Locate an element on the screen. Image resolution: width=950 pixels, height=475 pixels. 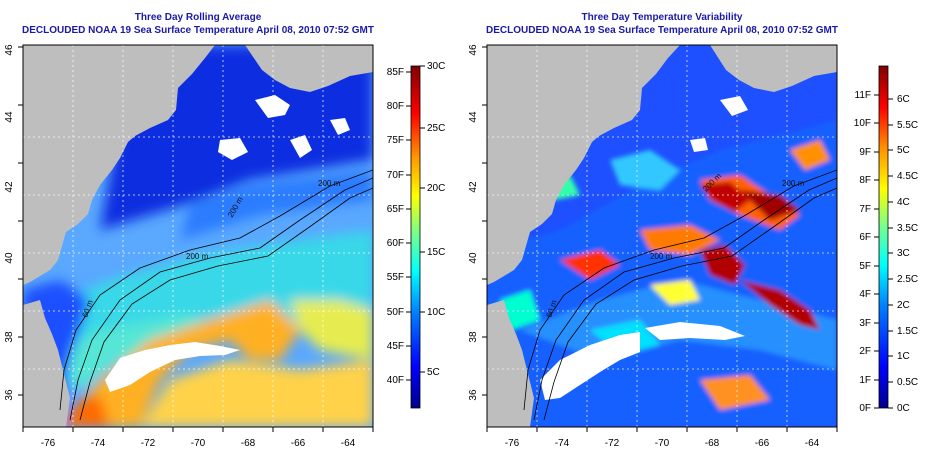
colorbar-f-label: 40F is located at coordinates (395, 380).